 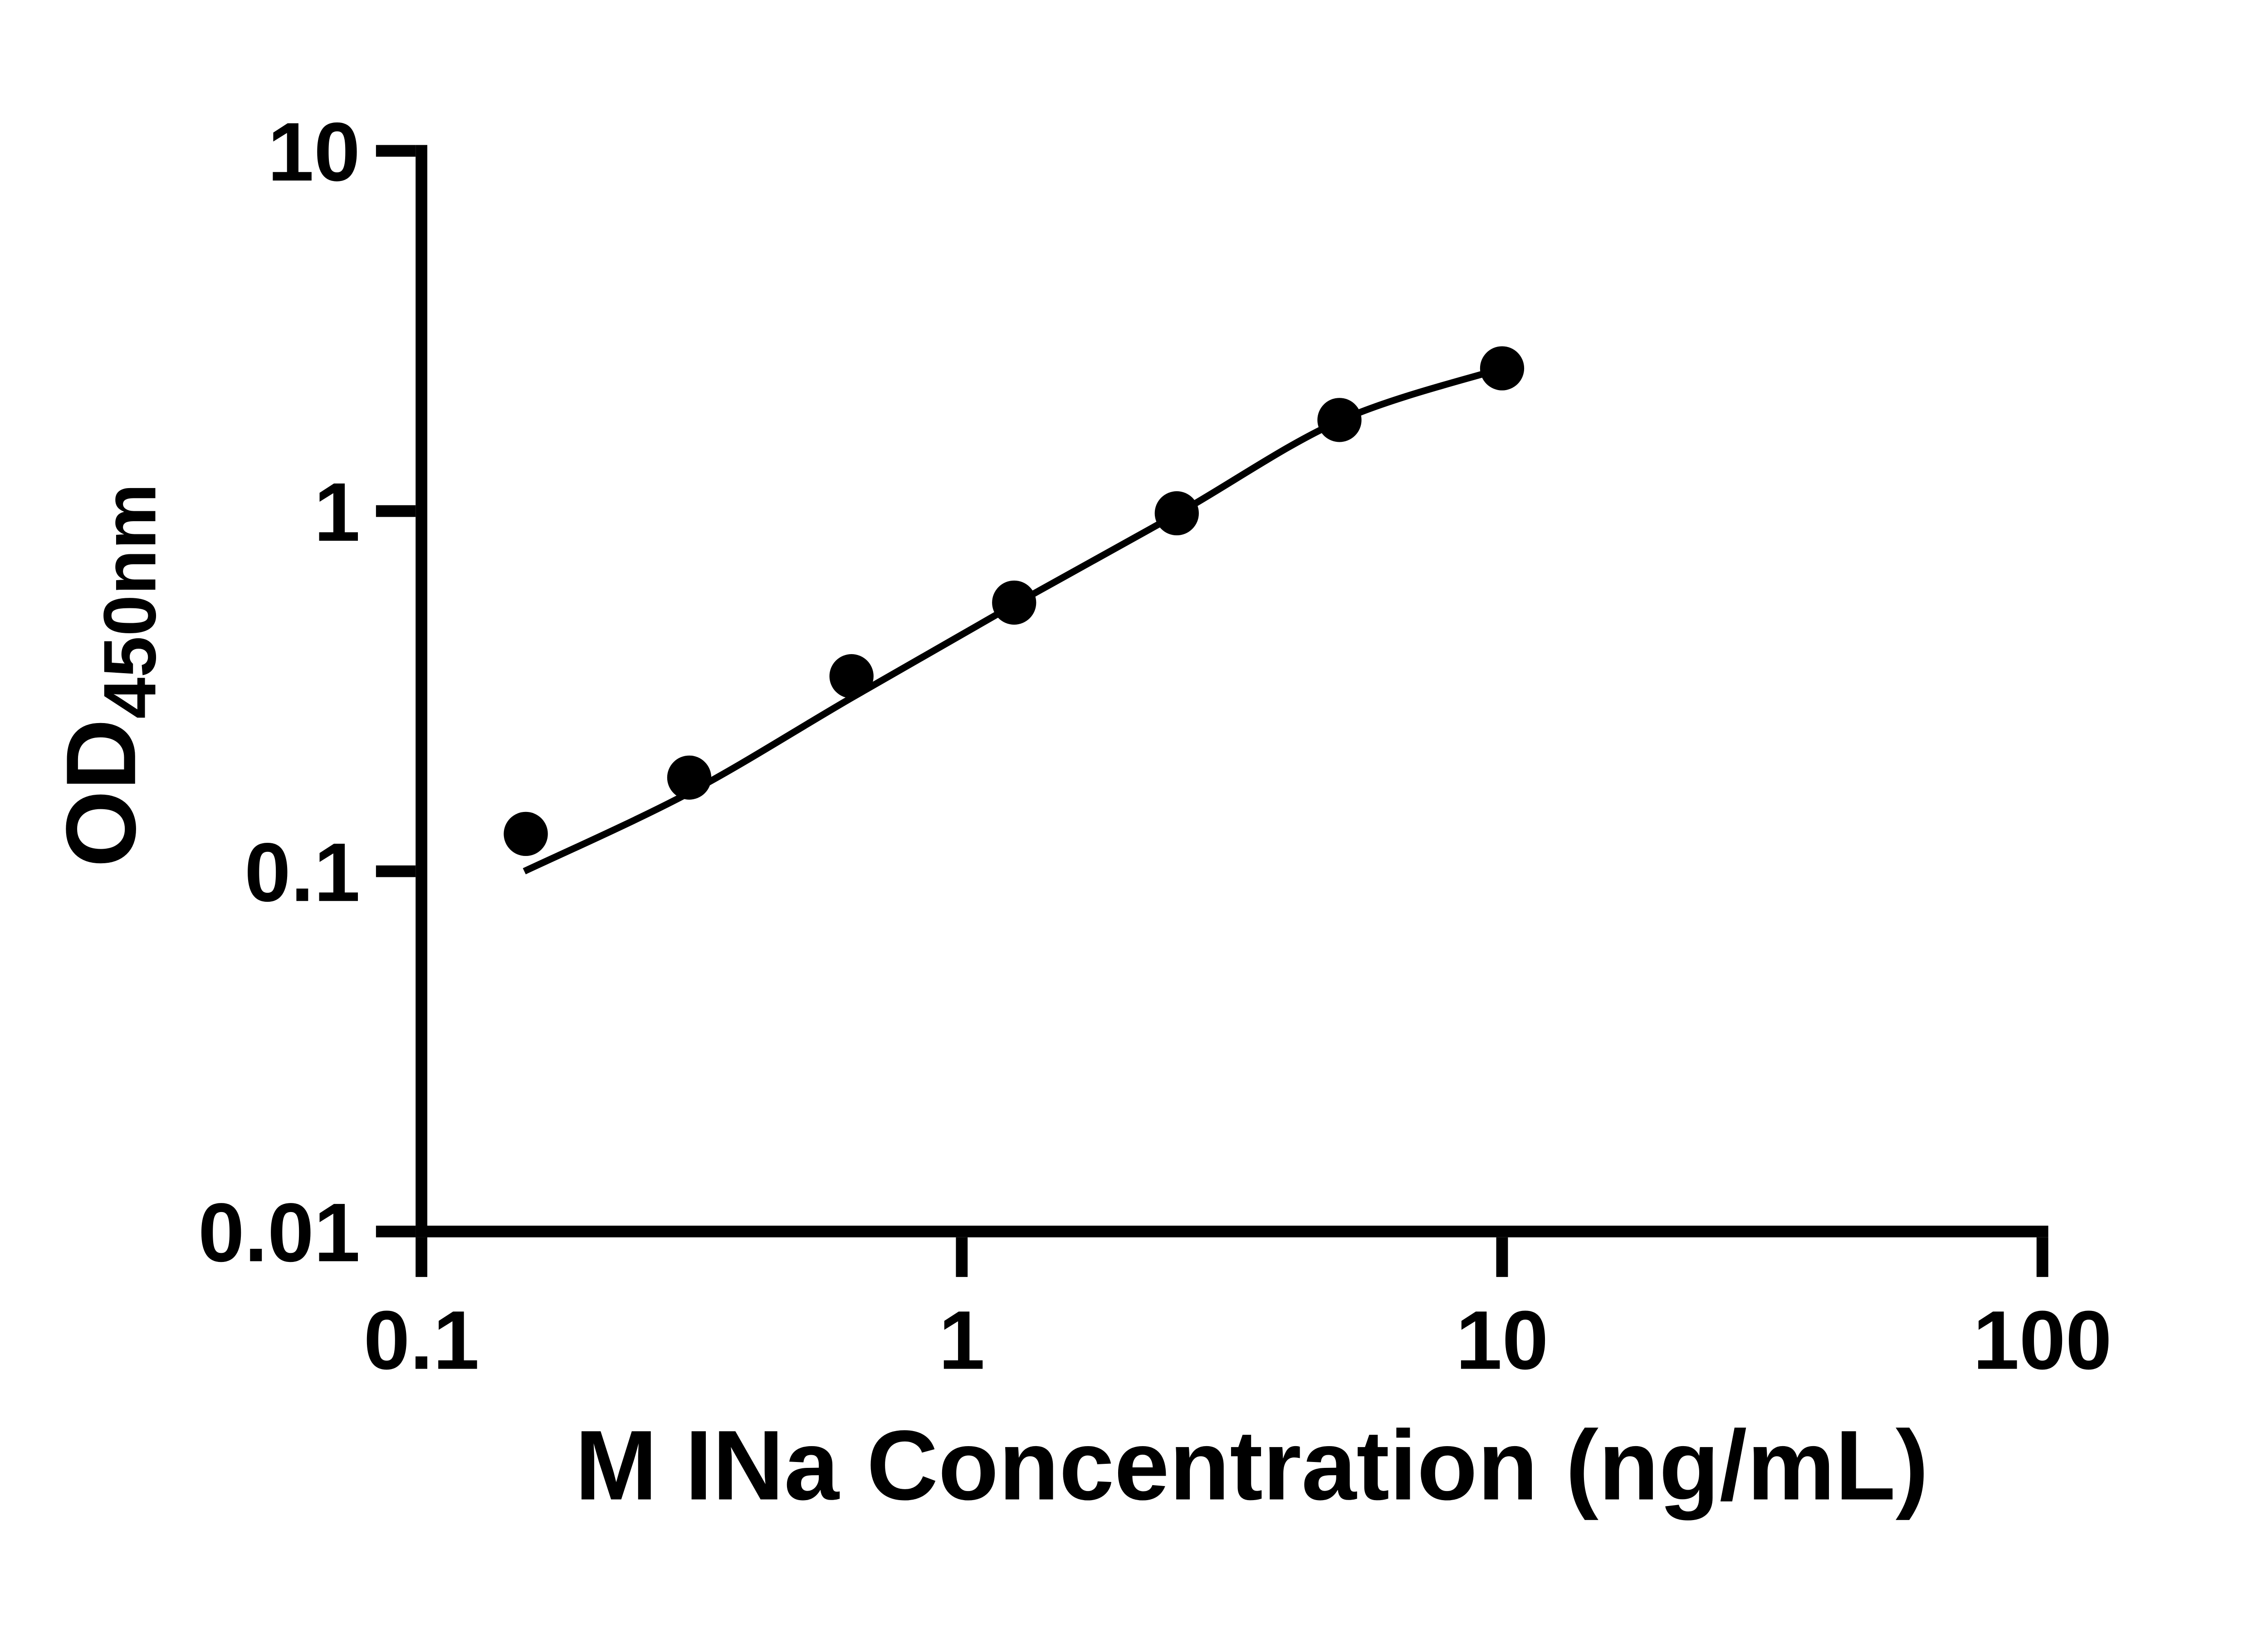 What do you see at coordinates (130, 601) in the screenshot?
I see `y-axis-title-subscript: 450nm` at bounding box center [130, 601].